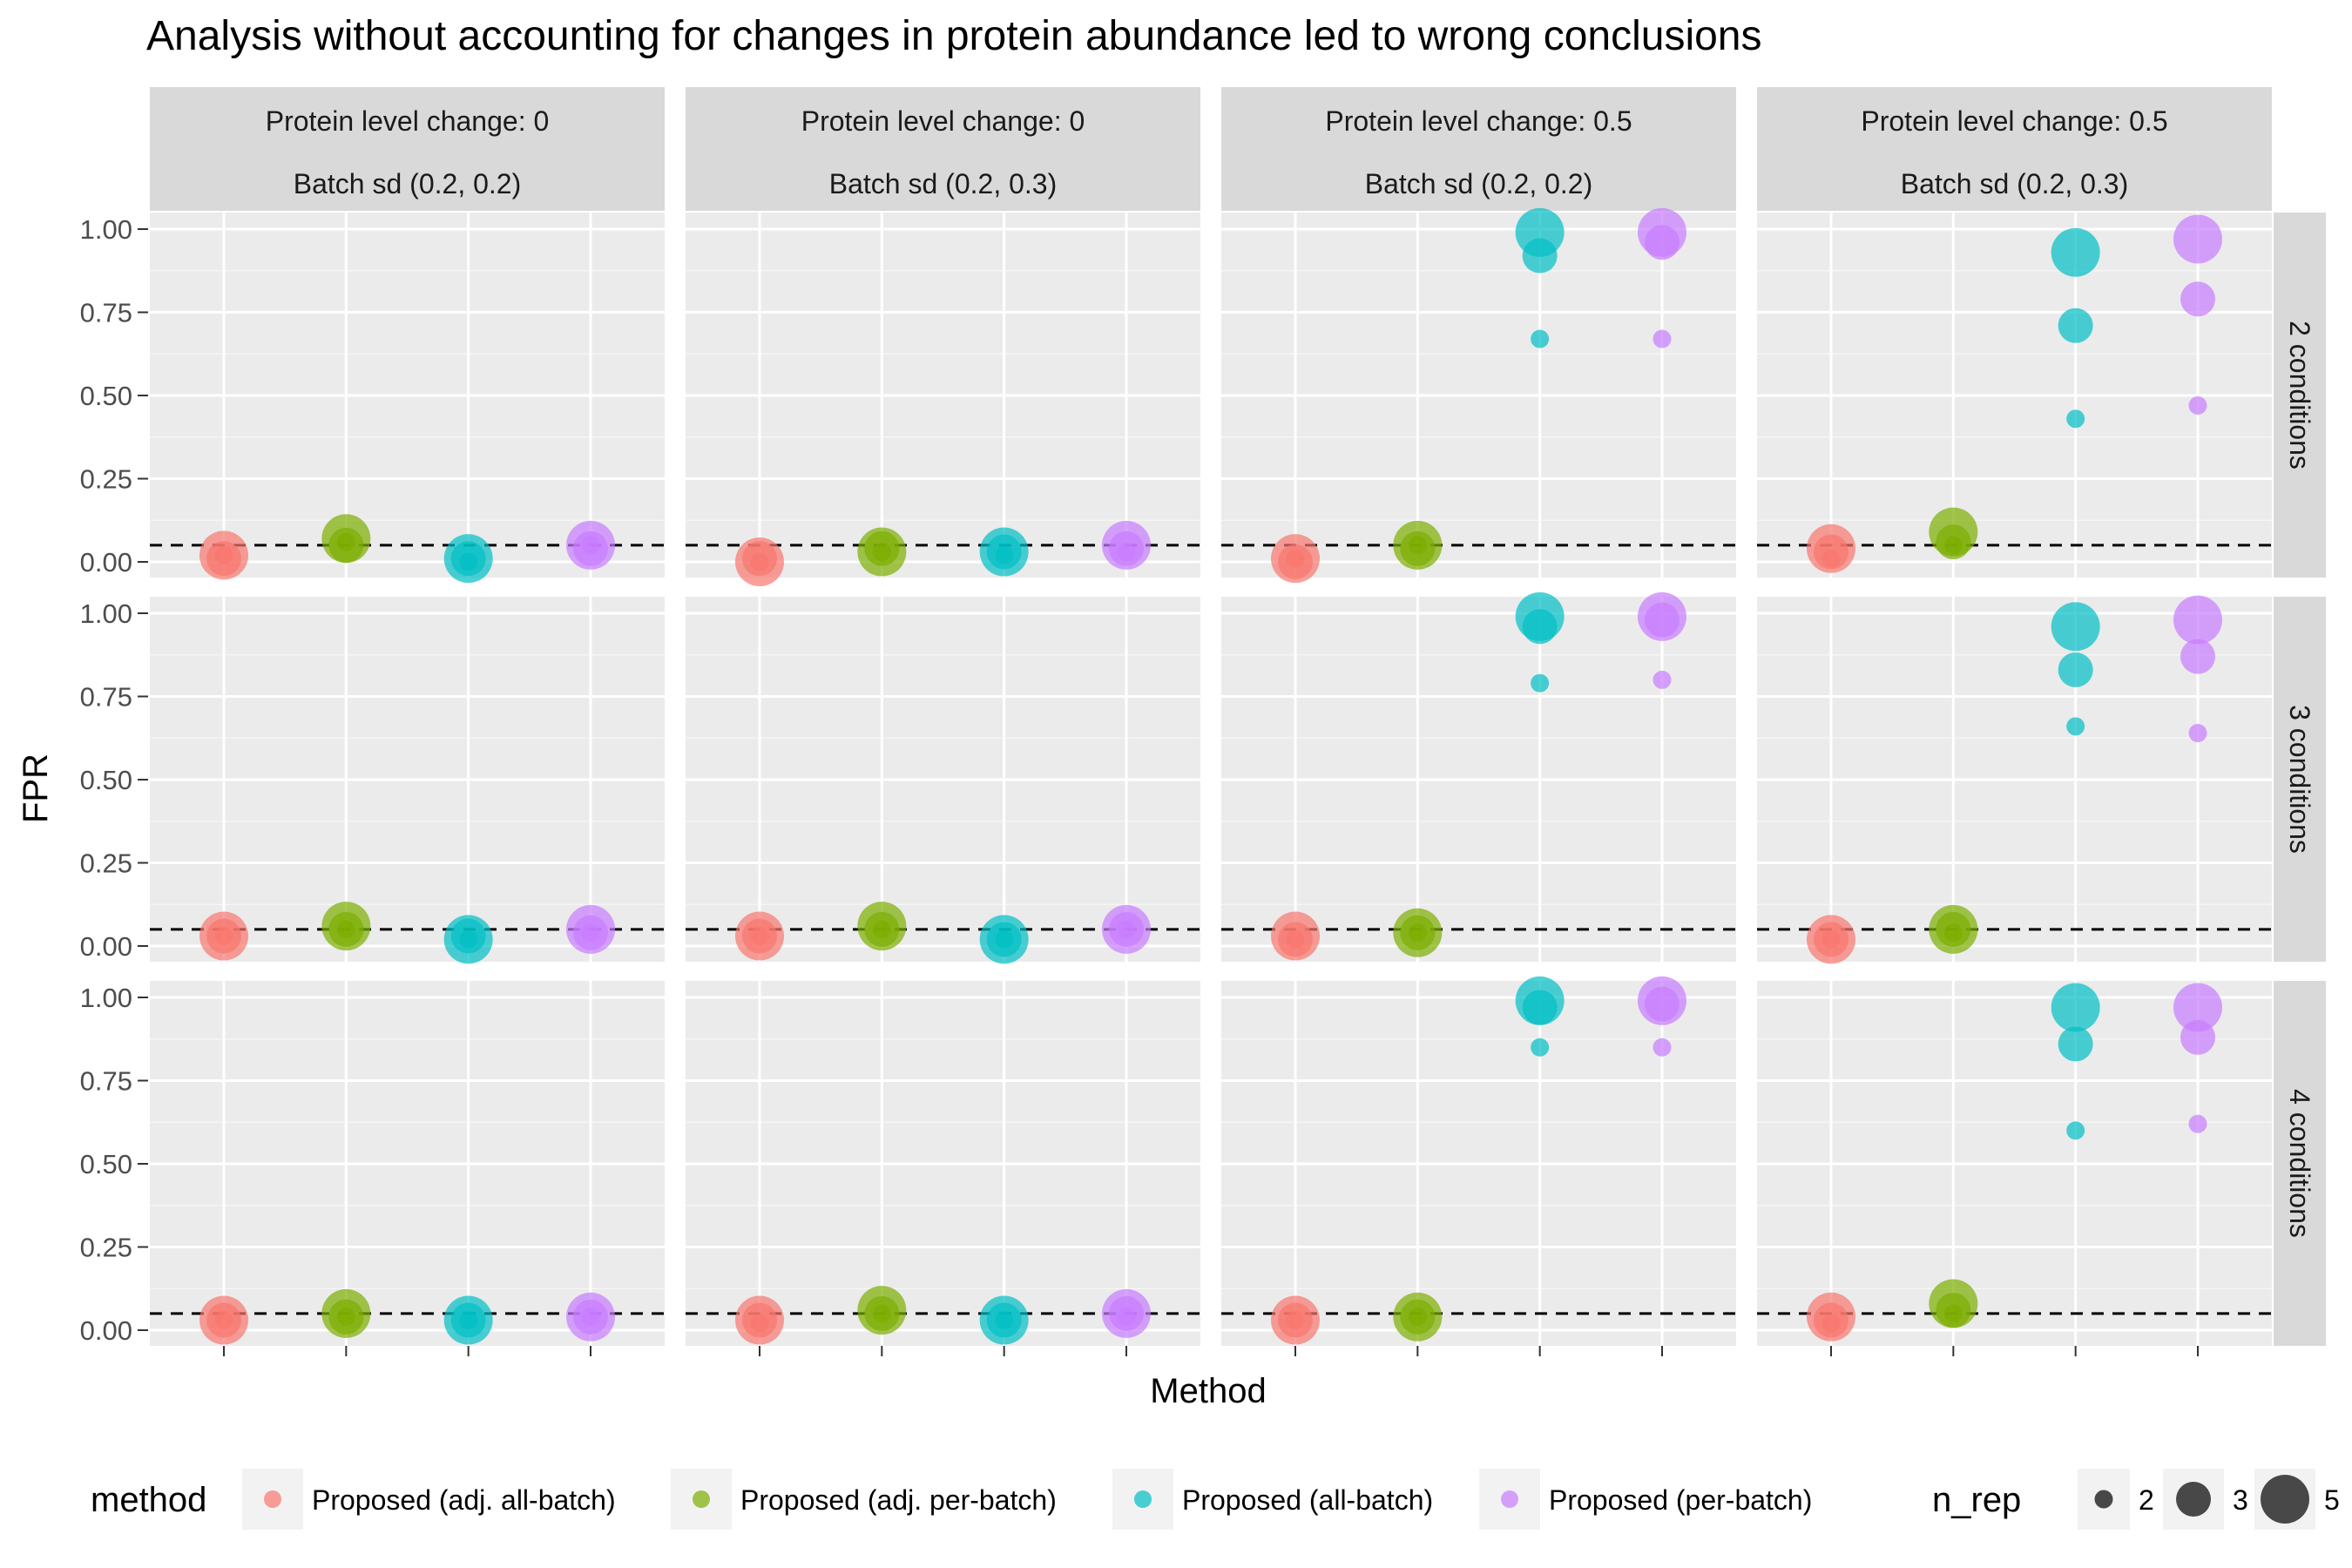 The width and height of the screenshot is (2352, 1568). What do you see at coordinates (2332, 1500) in the screenshot?
I see `legend-size-label: 5` at bounding box center [2332, 1500].